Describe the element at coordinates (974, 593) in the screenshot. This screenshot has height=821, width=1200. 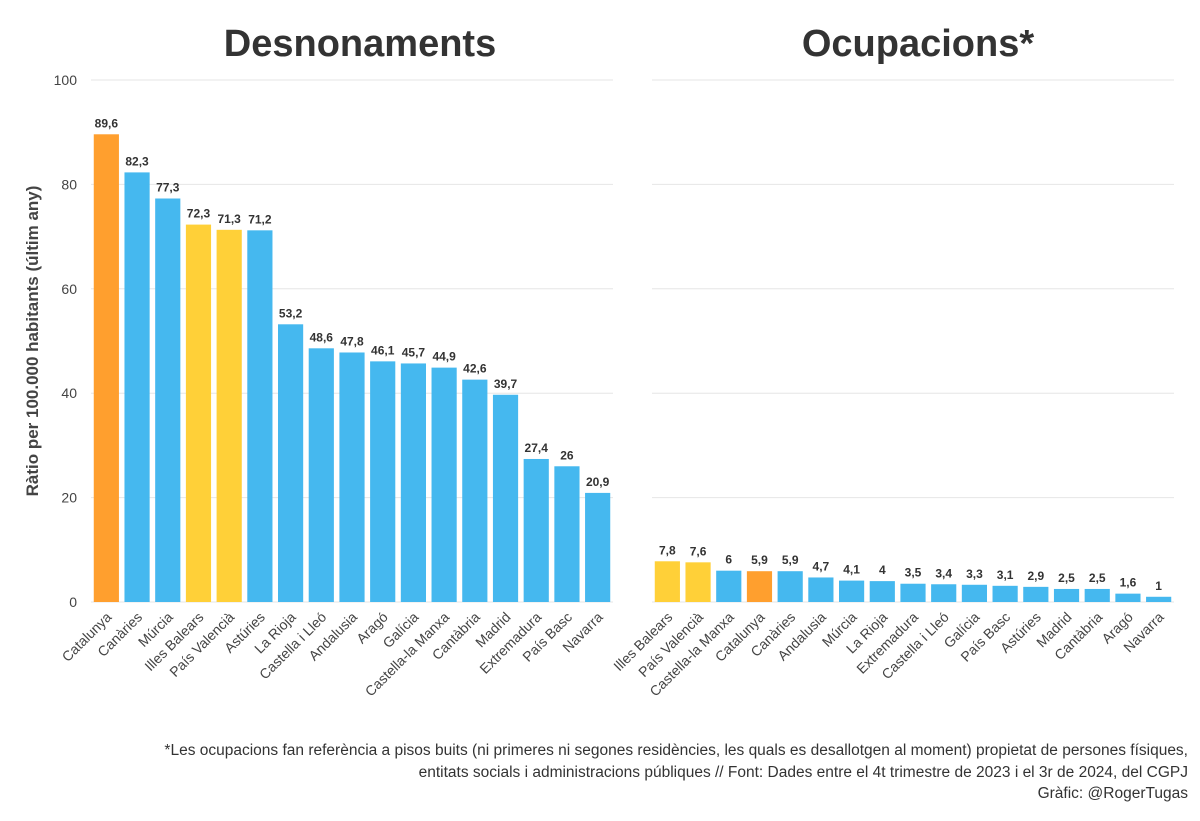
I see `bar-ocupacions-galicia` at that location.